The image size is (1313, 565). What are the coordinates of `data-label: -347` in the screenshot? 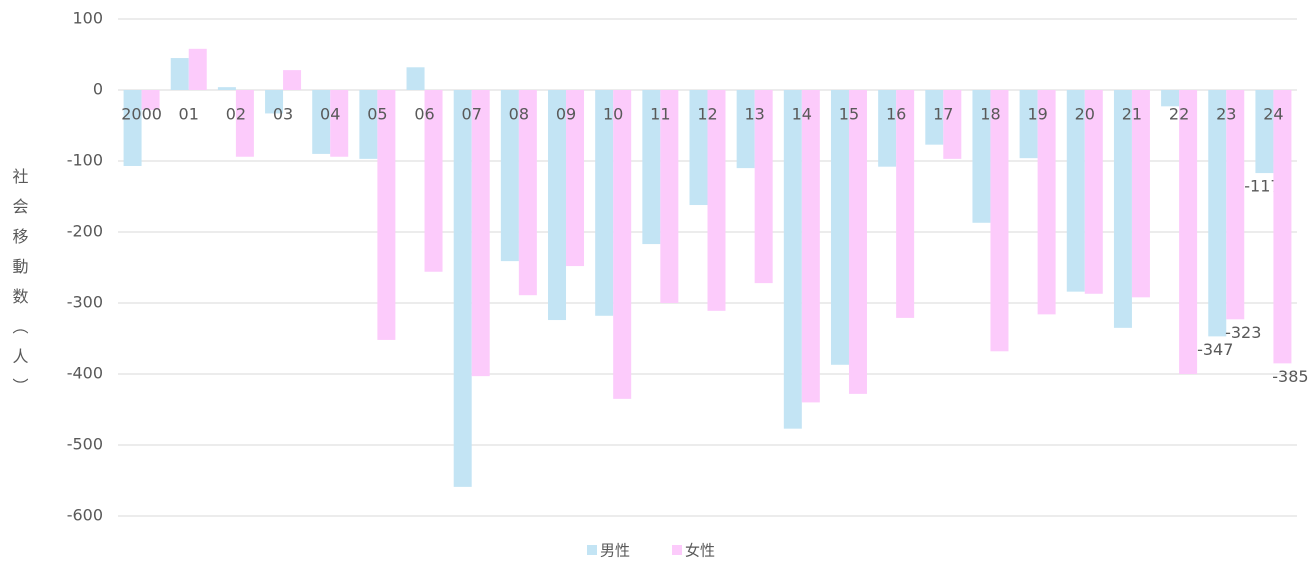 It's located at (1215, 349).